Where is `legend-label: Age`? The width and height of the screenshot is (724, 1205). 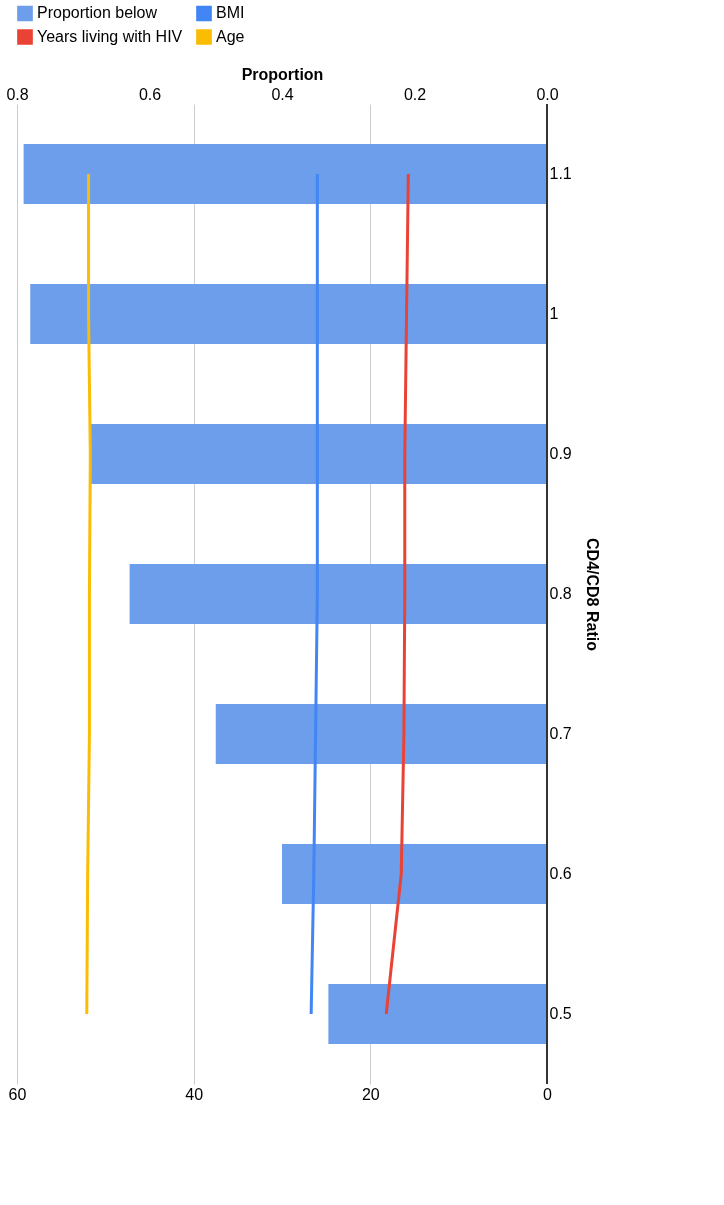
legend-label: Age is located at coordinates (230, 36).